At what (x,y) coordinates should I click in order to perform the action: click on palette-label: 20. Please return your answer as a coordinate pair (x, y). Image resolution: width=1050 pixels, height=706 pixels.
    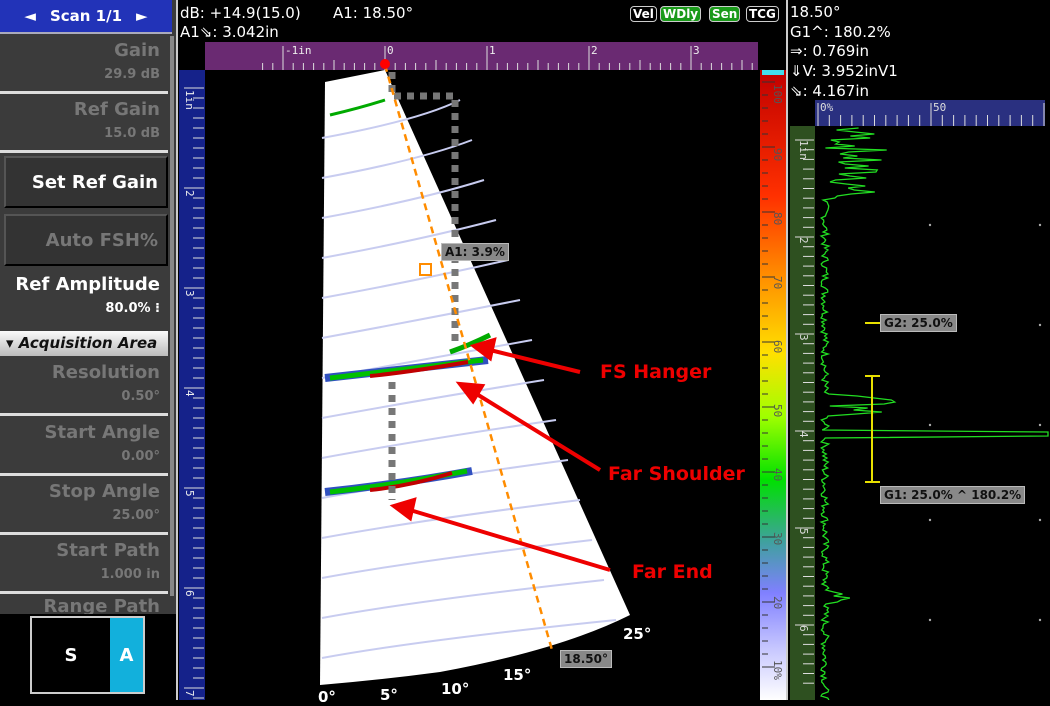
    Looking at the image, I should click on (777, 603).